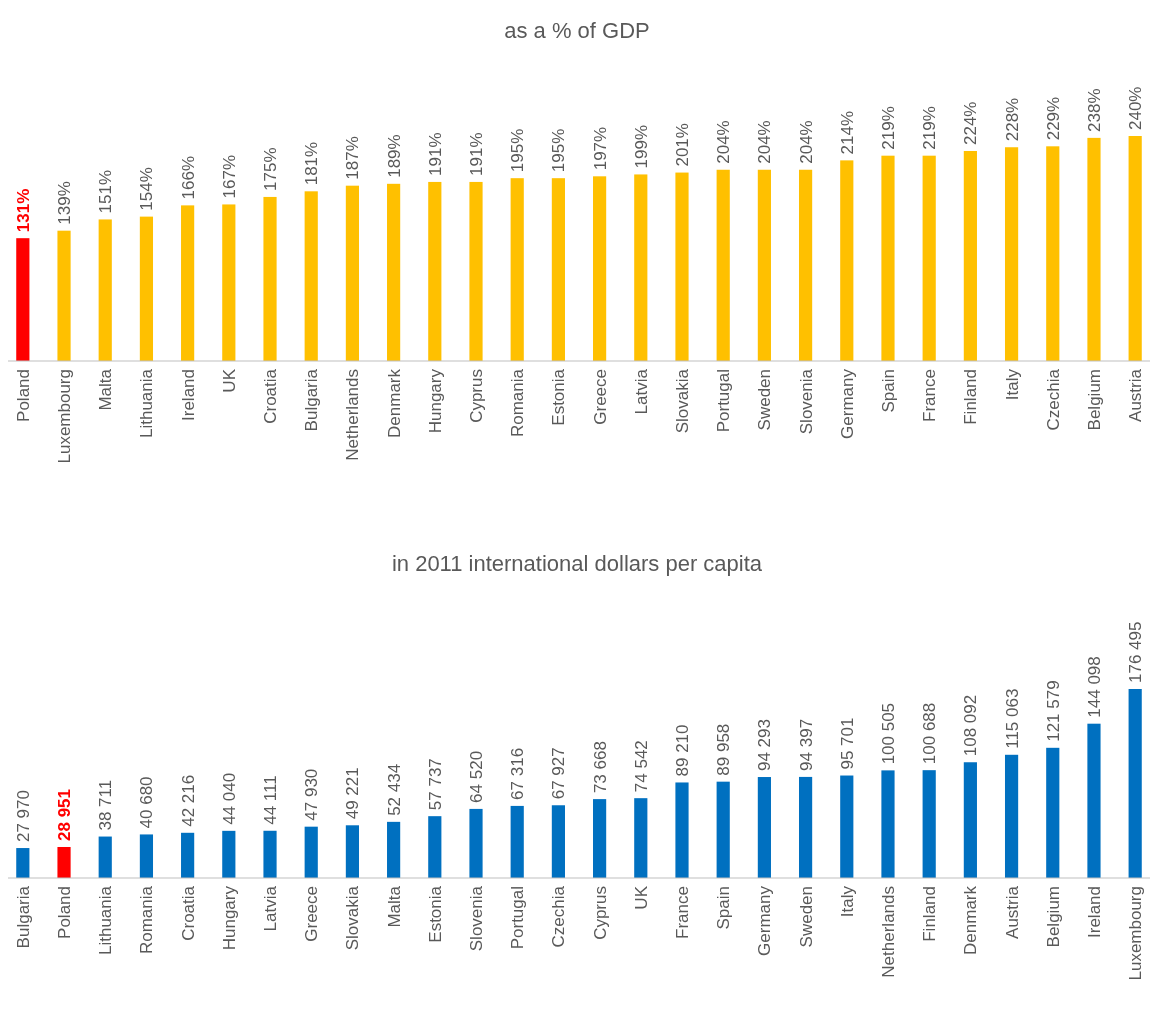  Describe the element at coordinates (147, 802) in the screenshot. I see `data-label: 40 680` at that location.